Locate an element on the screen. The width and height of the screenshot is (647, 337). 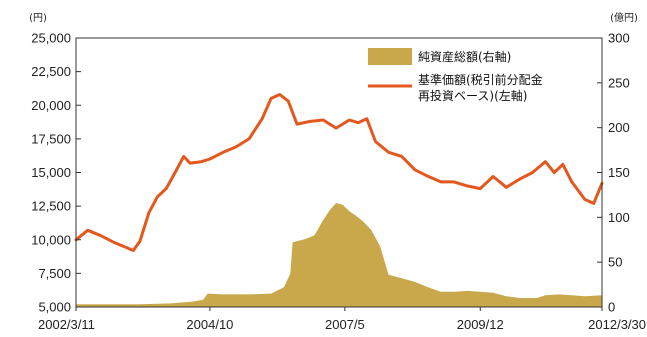
legend: 純資産総額(右軸) 基準価額(税引前分配金 再投資ベース)(左軸) is located at coordinates (455, 75).